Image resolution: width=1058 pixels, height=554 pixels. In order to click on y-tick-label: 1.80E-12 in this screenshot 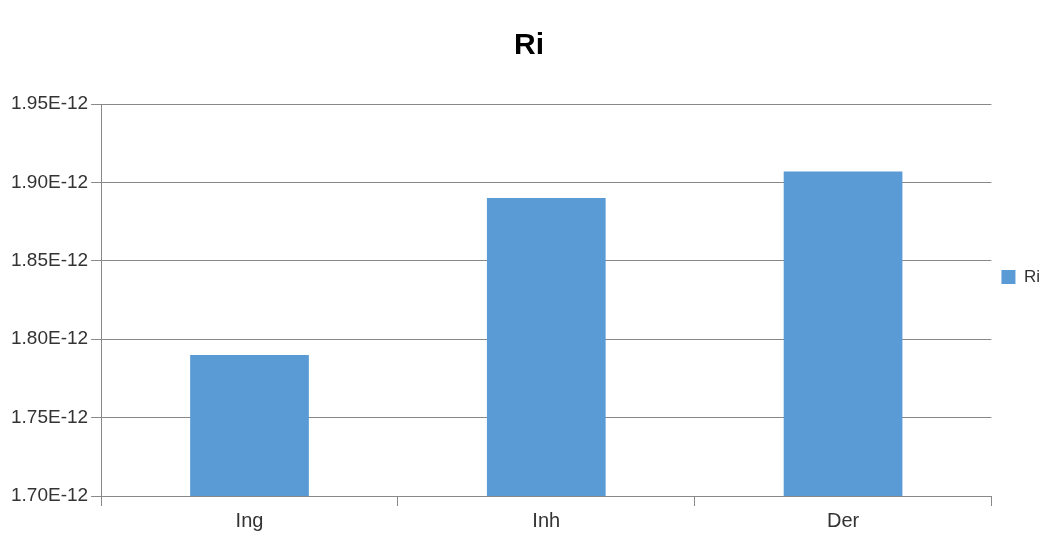, I will do `click(49, 338)`.